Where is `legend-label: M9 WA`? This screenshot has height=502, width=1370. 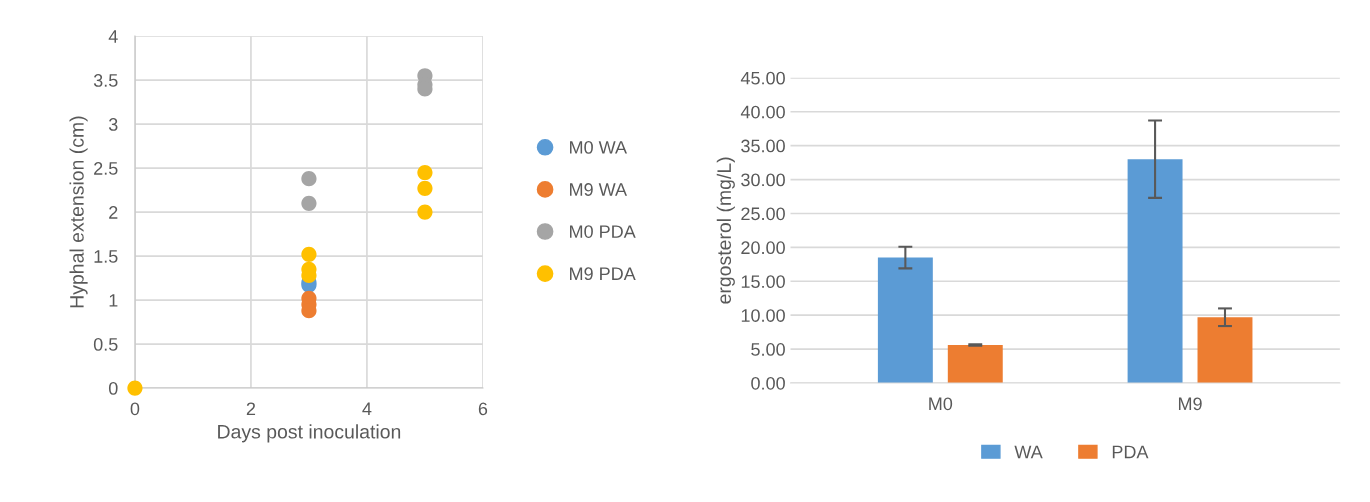 legend-label: M9 WA is located at coordinates (599, 189).